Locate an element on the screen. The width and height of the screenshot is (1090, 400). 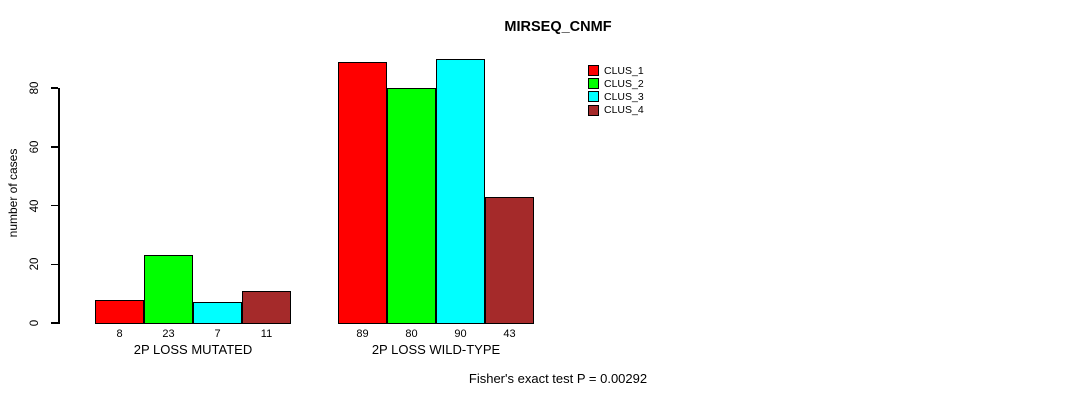
legend-item-clus_1: CLUS_1 is located at coordinates (616, 70).